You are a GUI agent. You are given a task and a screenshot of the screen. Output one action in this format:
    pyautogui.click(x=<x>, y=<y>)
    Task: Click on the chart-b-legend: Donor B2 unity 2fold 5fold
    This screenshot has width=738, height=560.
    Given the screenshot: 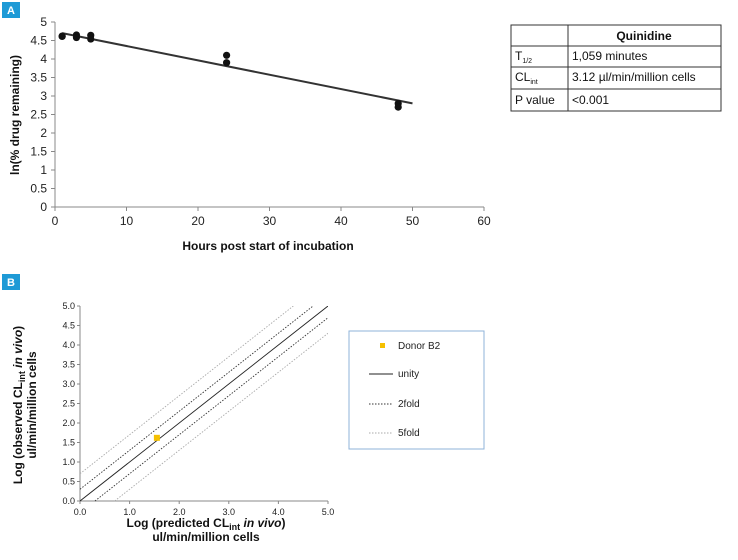 What is the action you would take?
    pyautogui.click(x=416, y=390)
    